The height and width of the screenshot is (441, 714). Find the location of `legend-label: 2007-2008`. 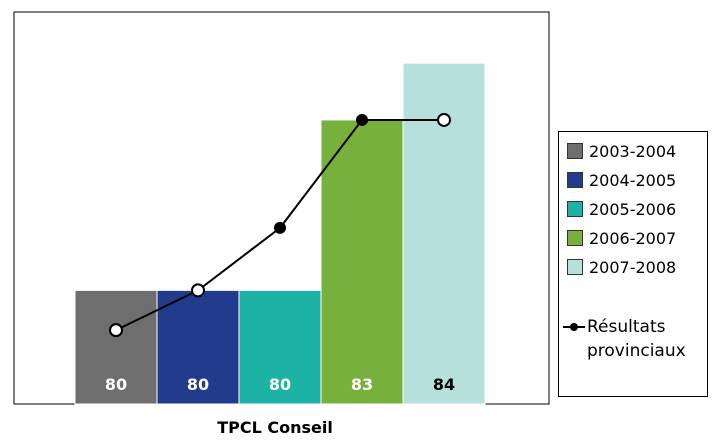

legend-label: 2007-2008 is located at coordinates (633, 267).